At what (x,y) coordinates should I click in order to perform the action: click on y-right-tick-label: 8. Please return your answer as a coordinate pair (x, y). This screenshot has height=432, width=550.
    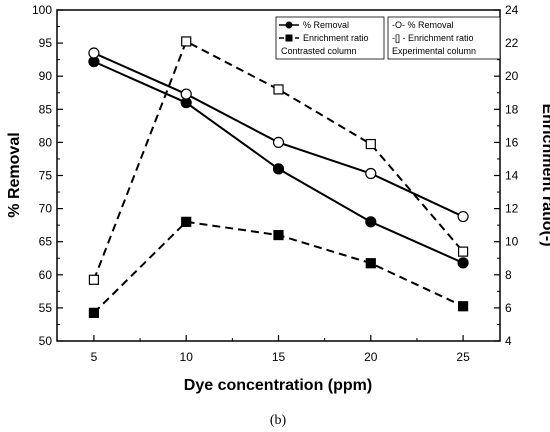
    Looking at the image, I should click on (508, 275).